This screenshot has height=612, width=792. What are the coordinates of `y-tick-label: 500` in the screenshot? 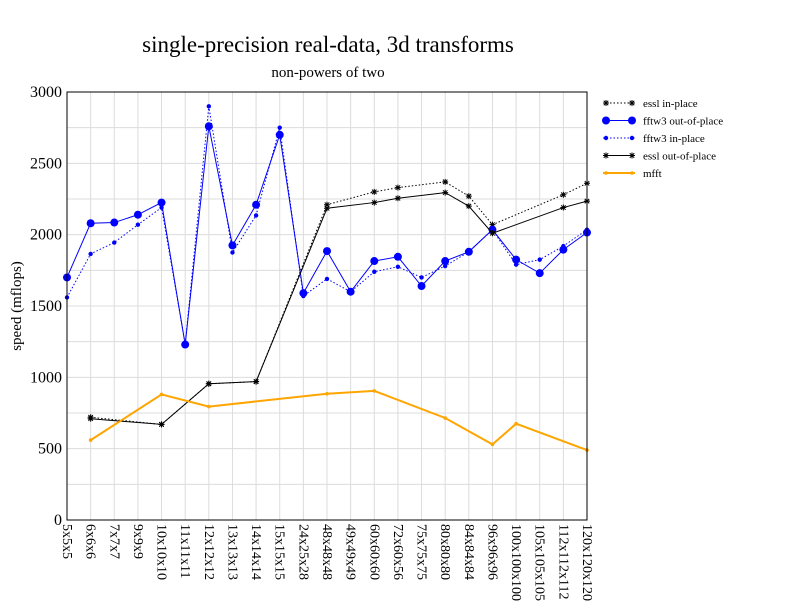 It's located at (50, 449).